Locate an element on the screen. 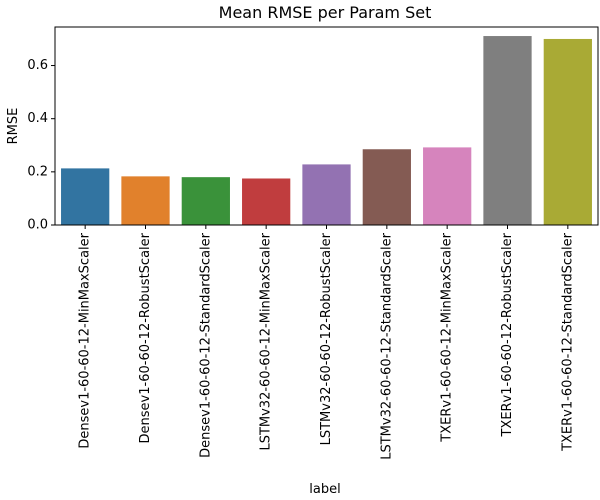  x-tick-label: Densev1-60-60-12-MinMaxScaler is located at coordinates (85, 340).